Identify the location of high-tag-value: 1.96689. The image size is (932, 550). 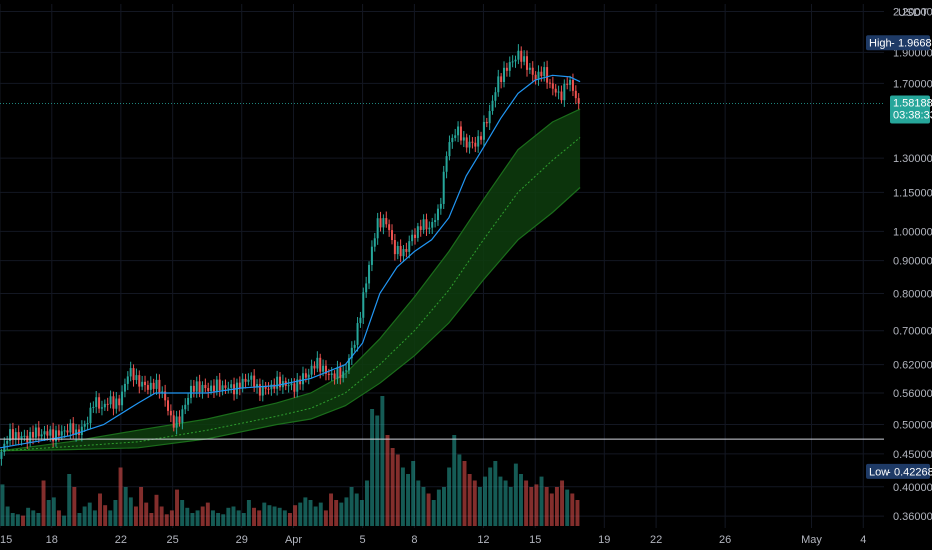
(915, 44).